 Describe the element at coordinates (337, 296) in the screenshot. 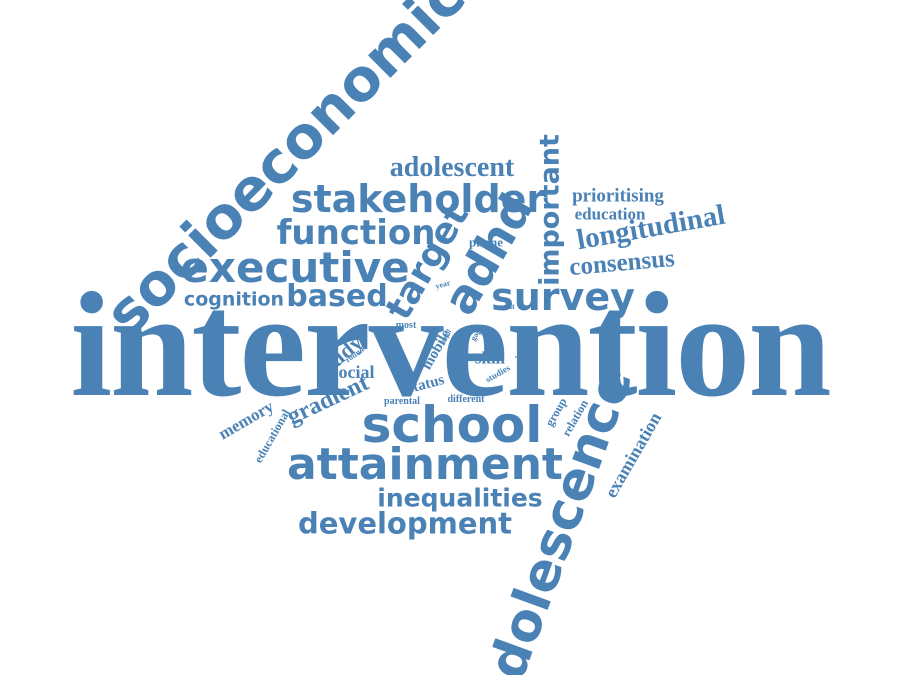

I see `word-based: based` at that location.